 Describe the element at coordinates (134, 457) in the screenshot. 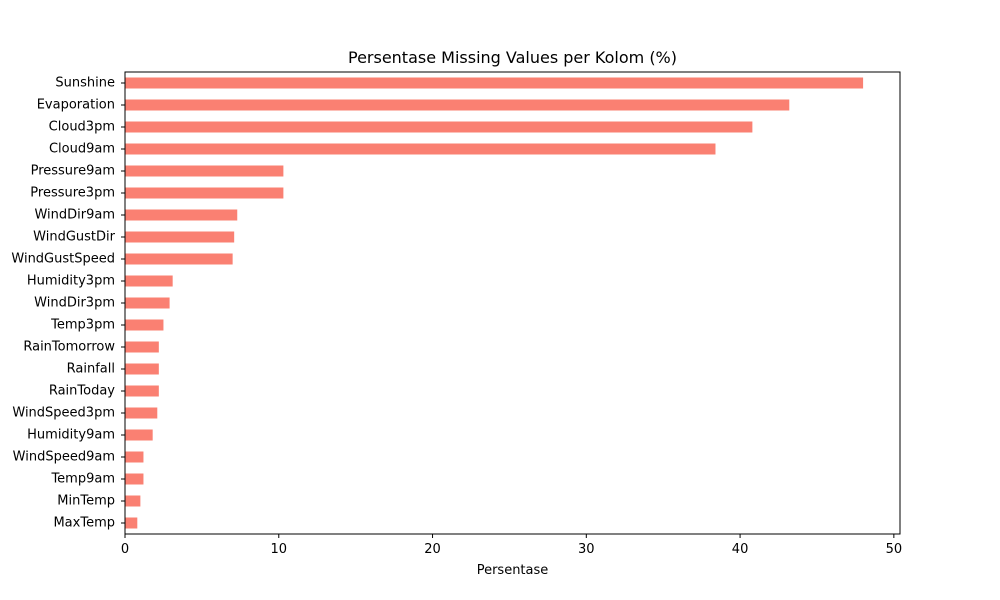

I see `bar-windspeed9am` at that location.